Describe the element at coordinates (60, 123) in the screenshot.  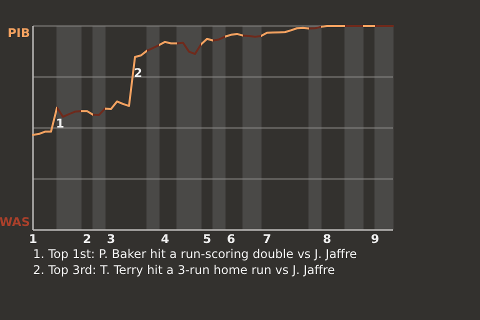
I see `annotation: 1` at that location.